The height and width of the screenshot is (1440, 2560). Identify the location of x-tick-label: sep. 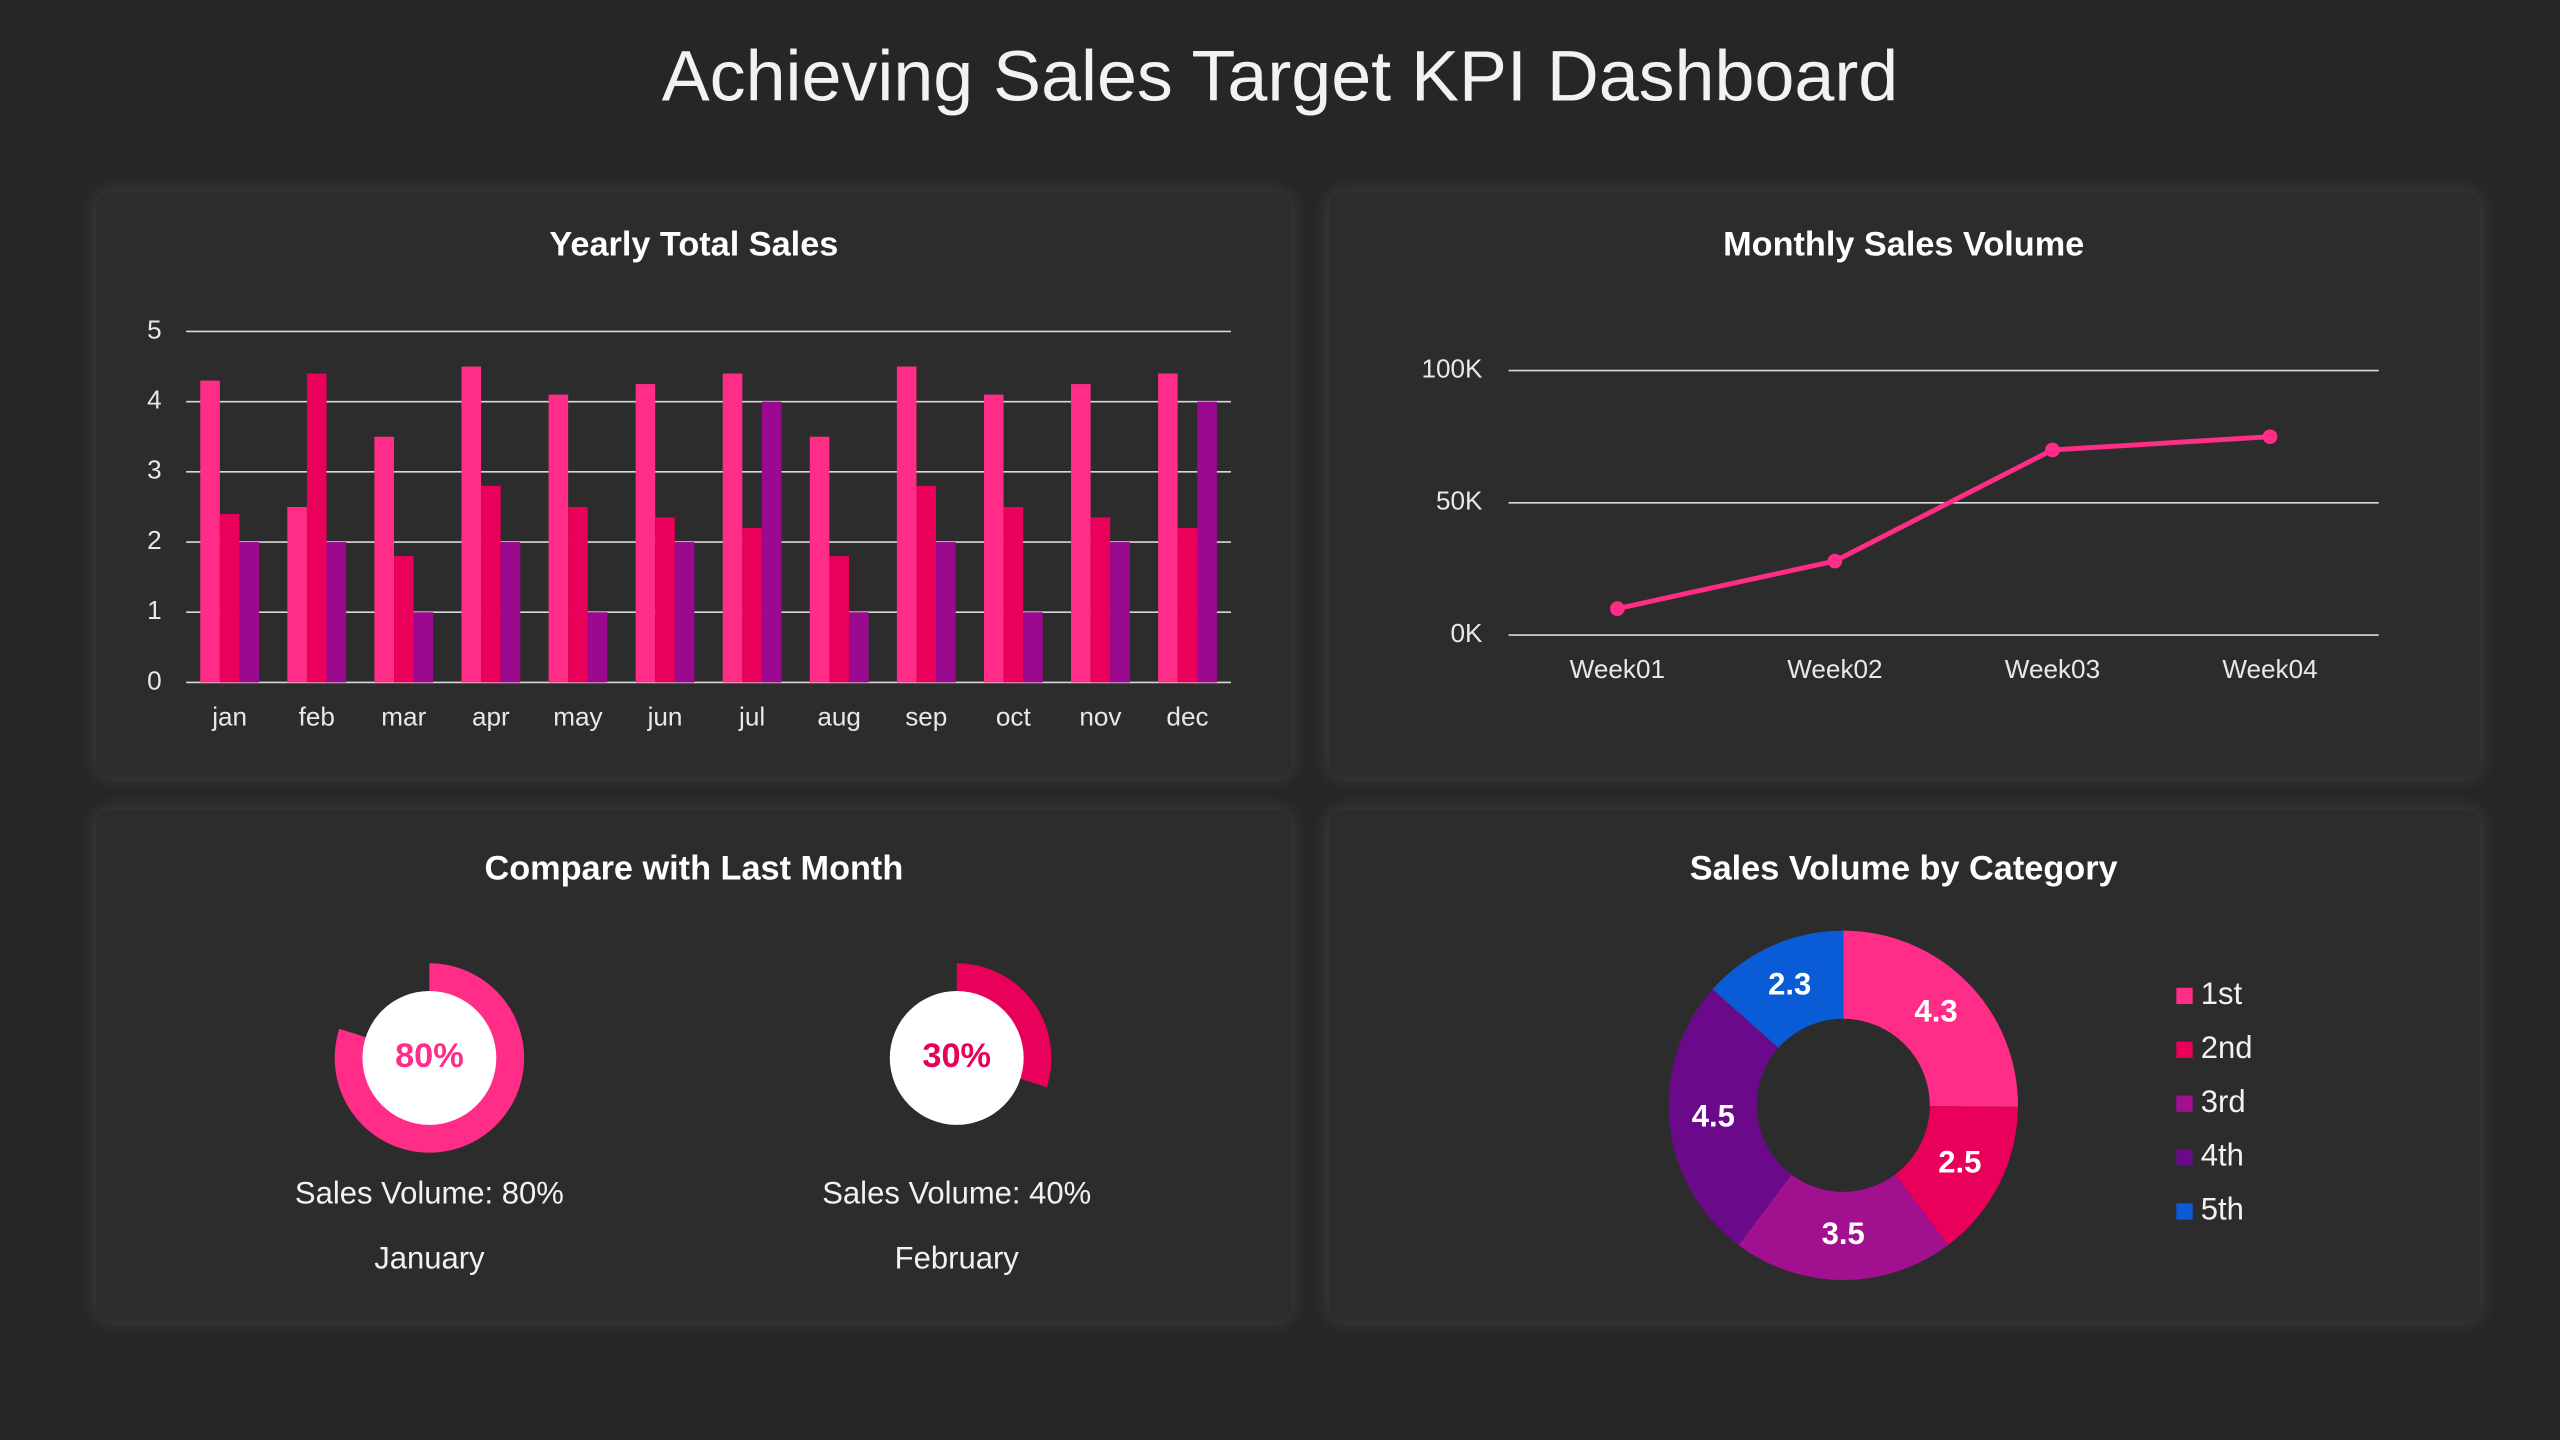
(926, 716).